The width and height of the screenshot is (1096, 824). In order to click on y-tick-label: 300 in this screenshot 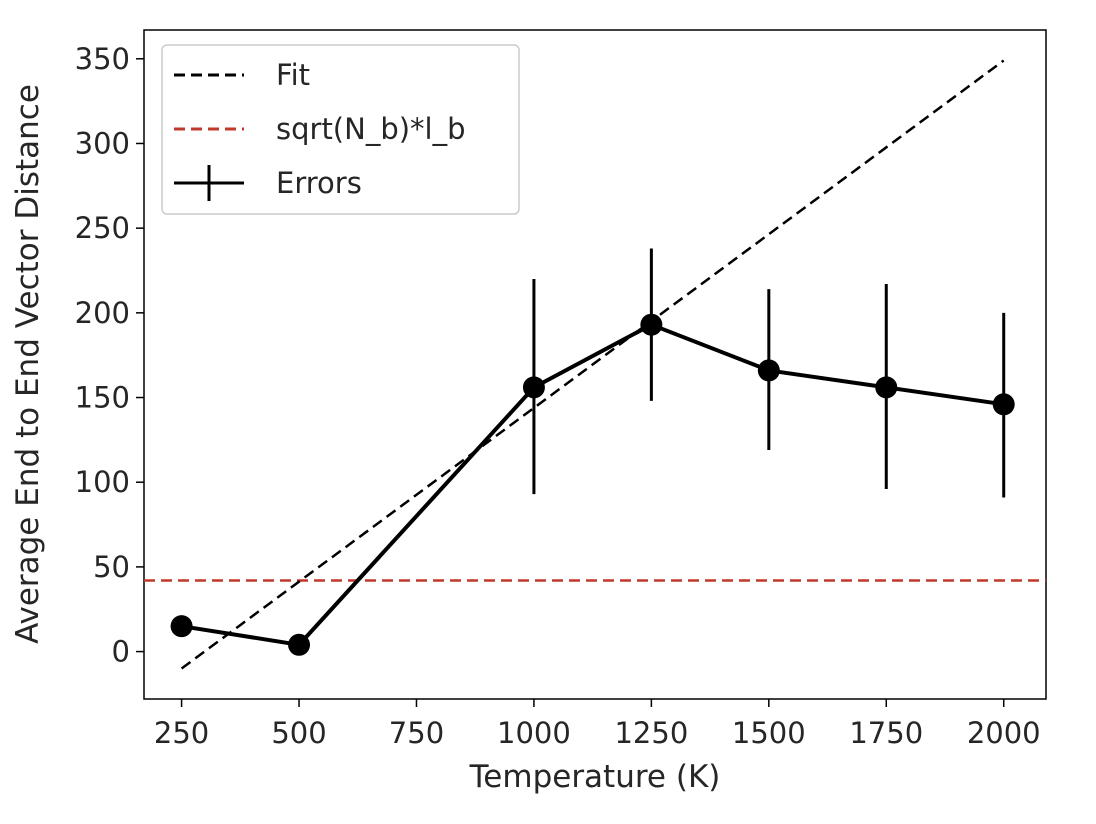, I will do `click(102, 143)`.